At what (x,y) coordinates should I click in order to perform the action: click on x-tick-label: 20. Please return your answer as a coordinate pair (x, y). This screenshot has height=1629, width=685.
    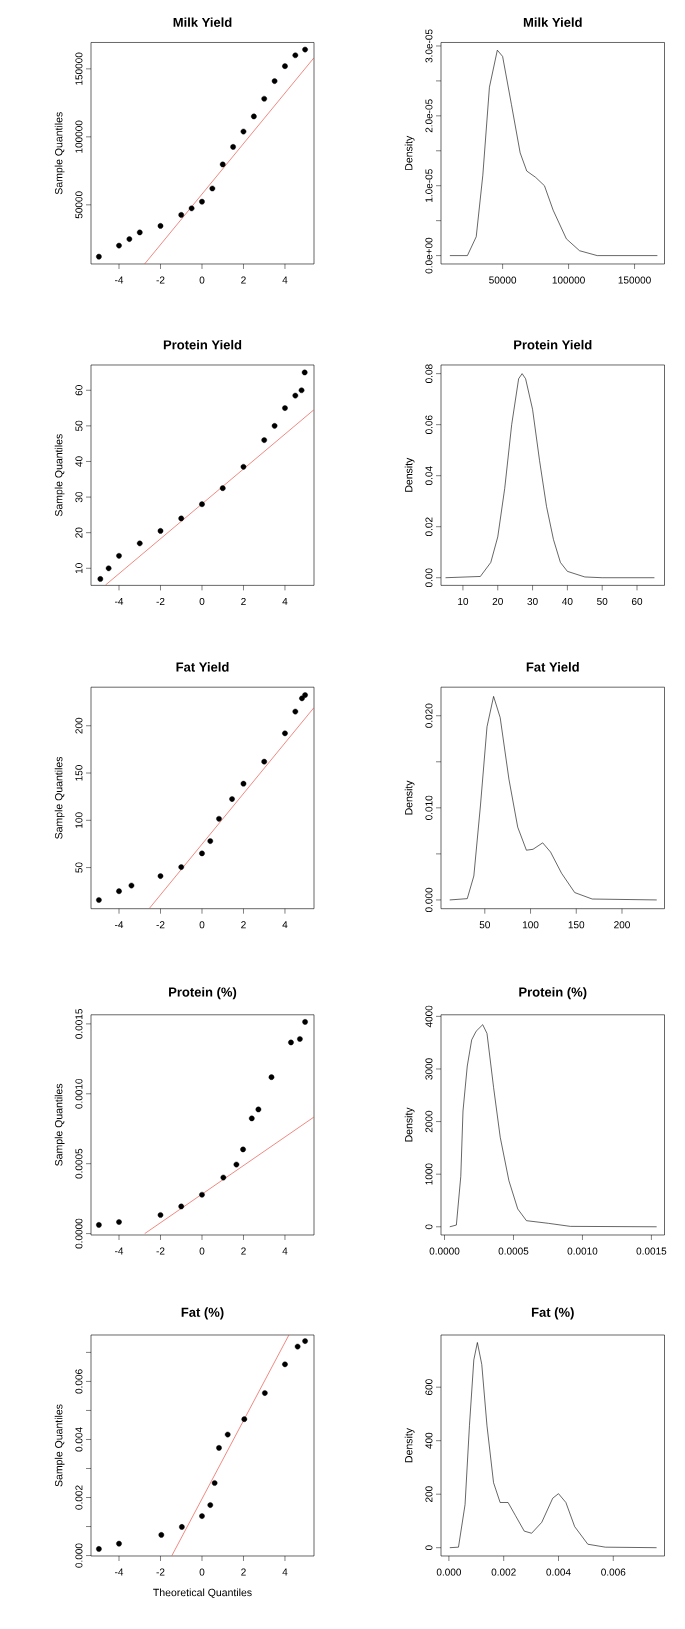
    Looking at the image, I should click on (497, 601).